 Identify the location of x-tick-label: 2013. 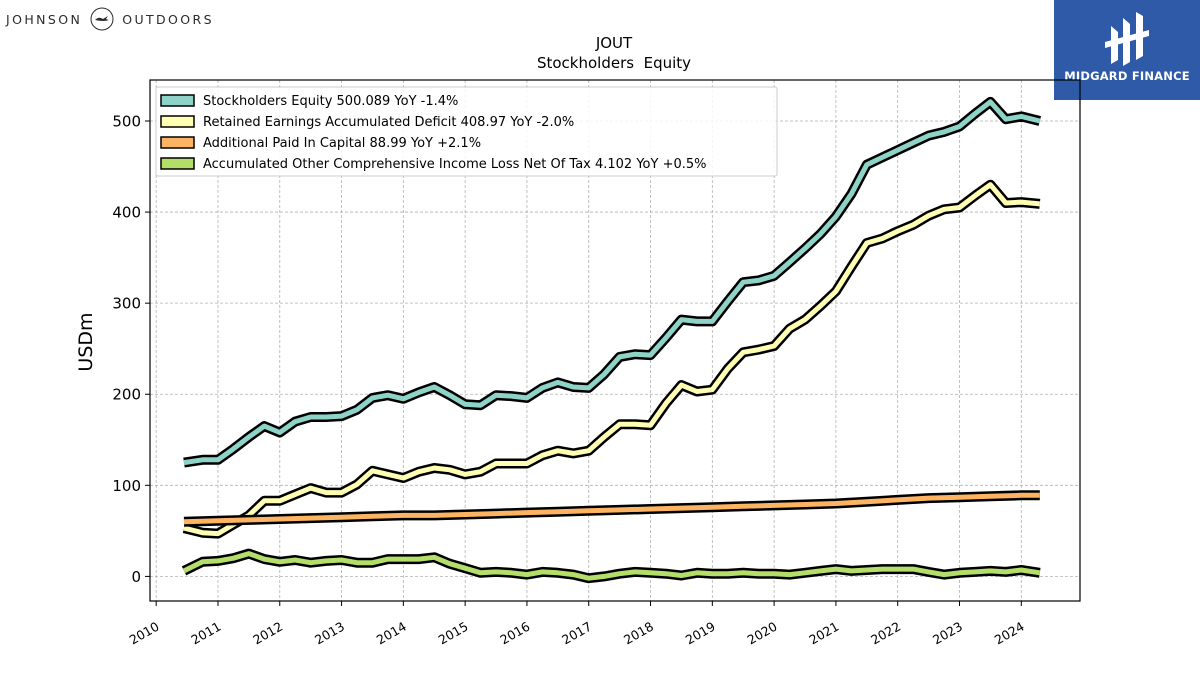
(329, 633).